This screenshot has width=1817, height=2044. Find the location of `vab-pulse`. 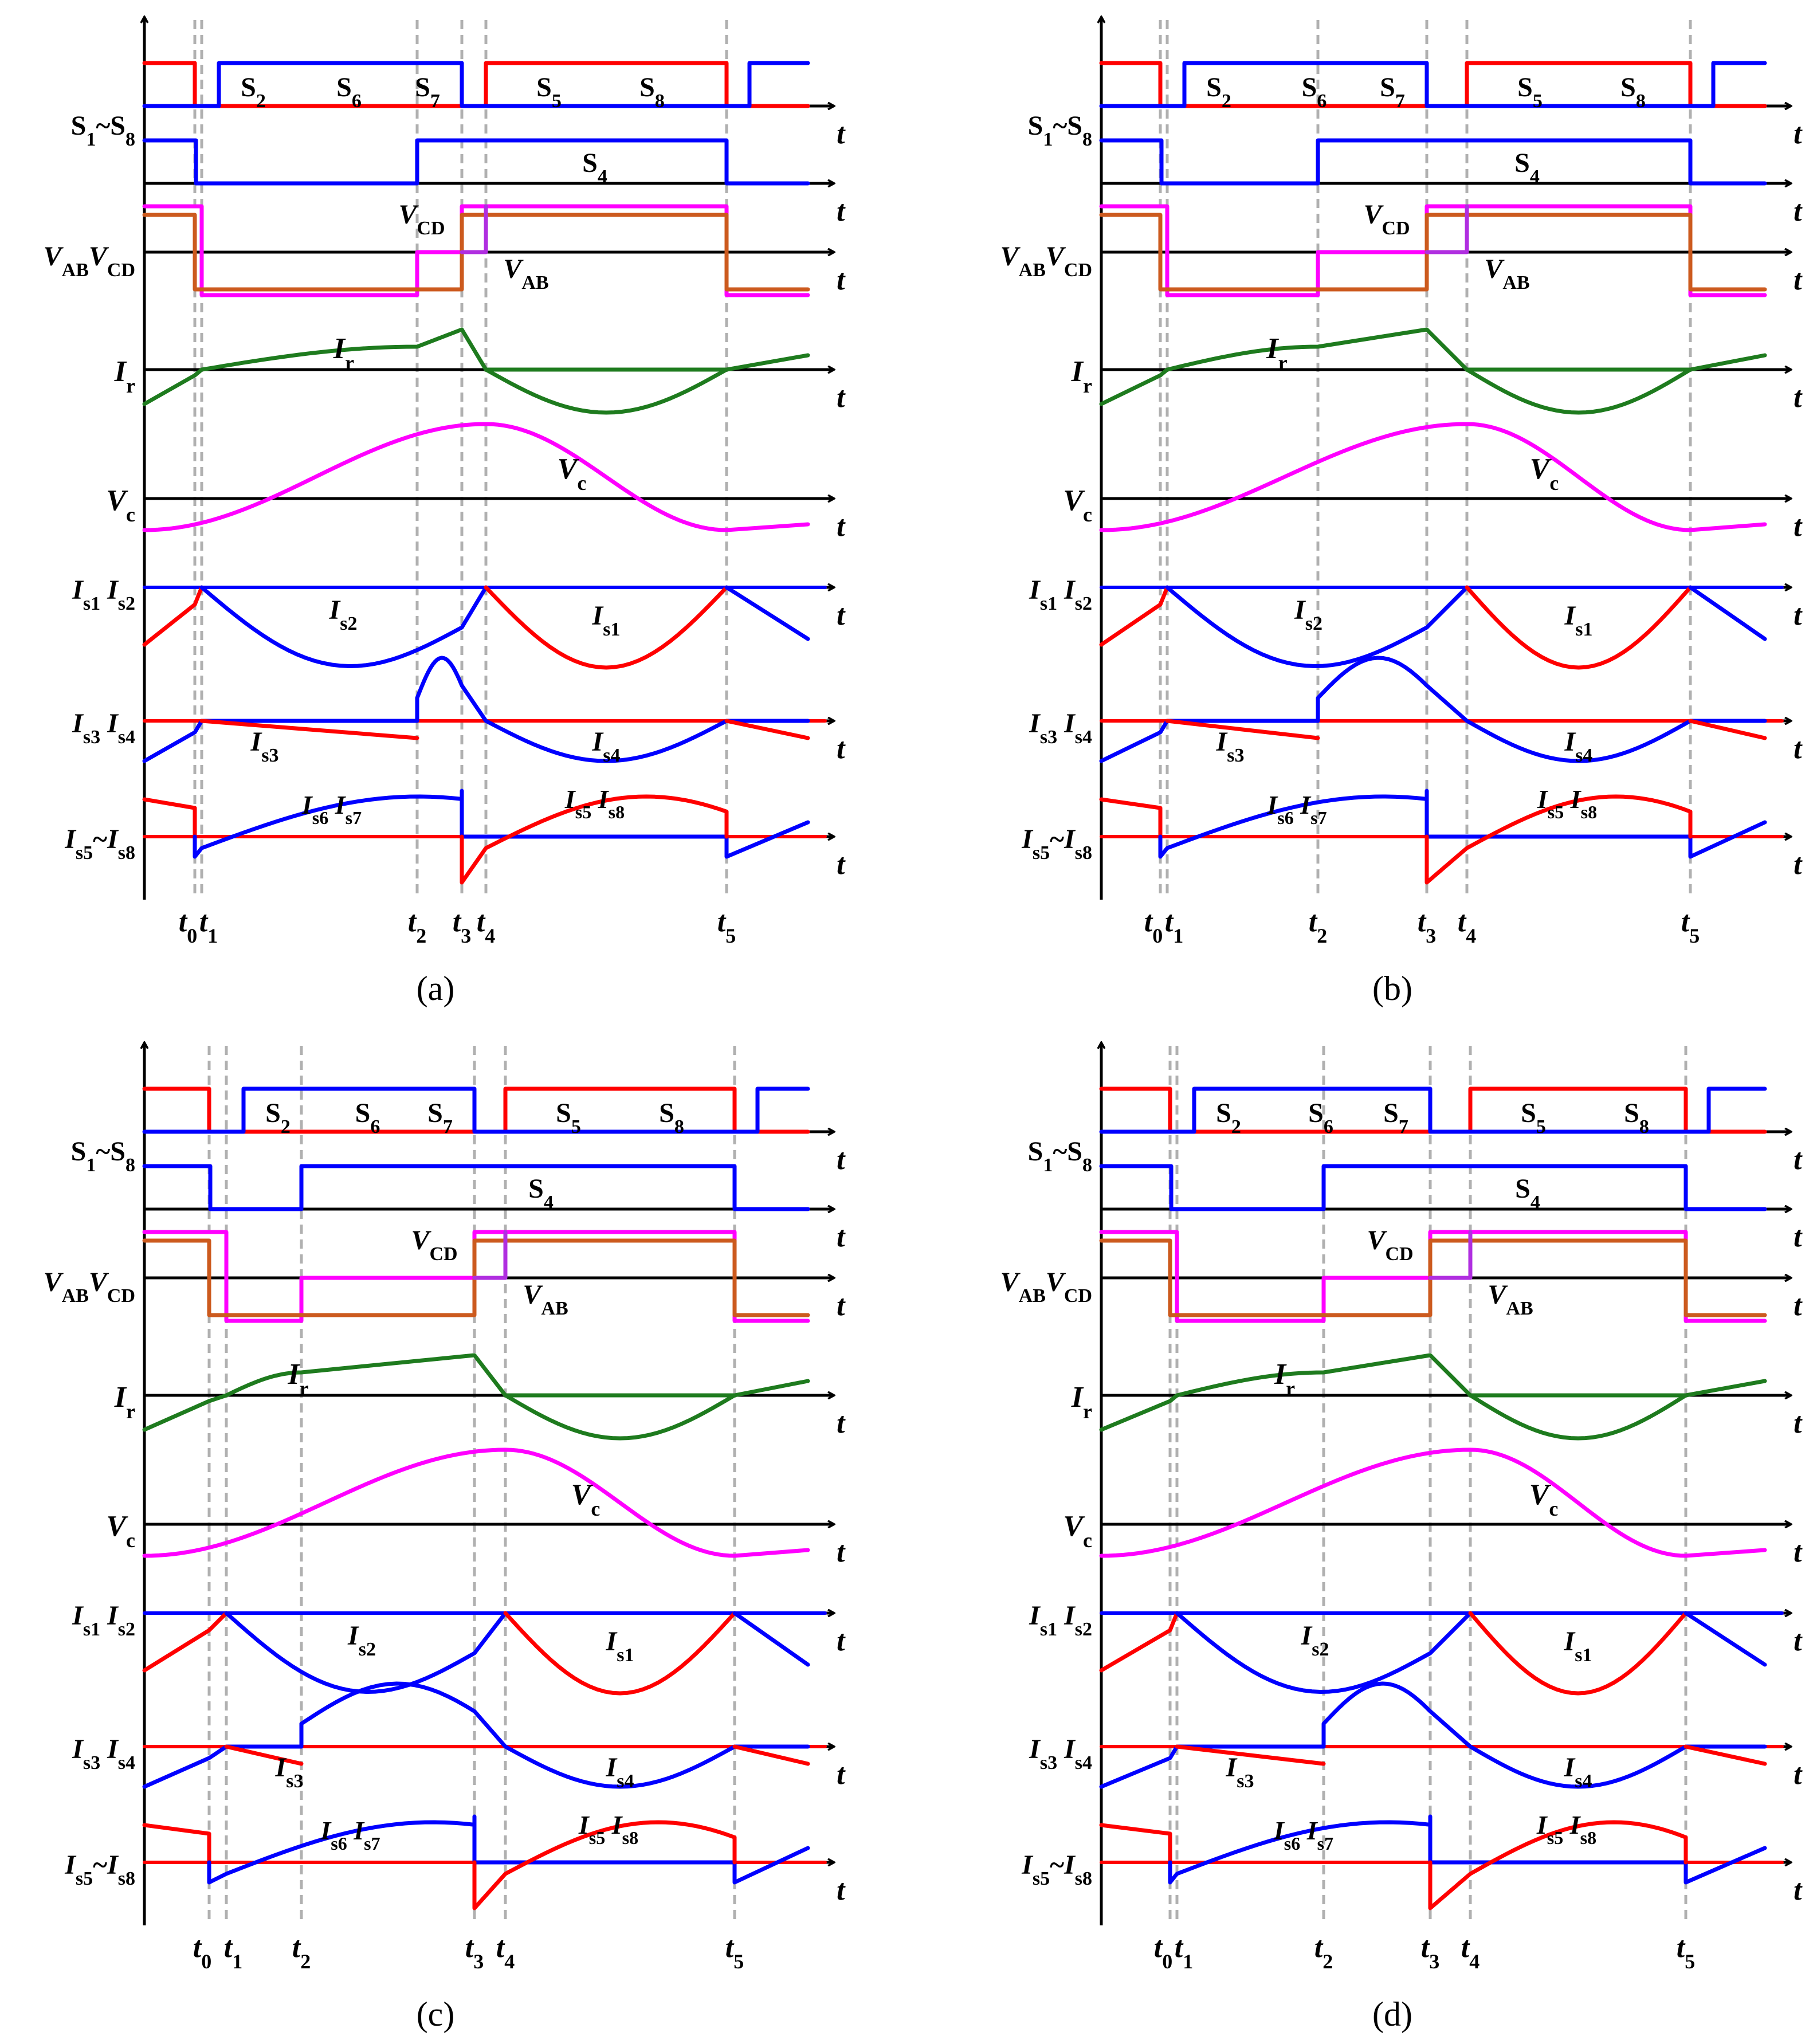

vab-pulse is located at coordinates (474, 229).